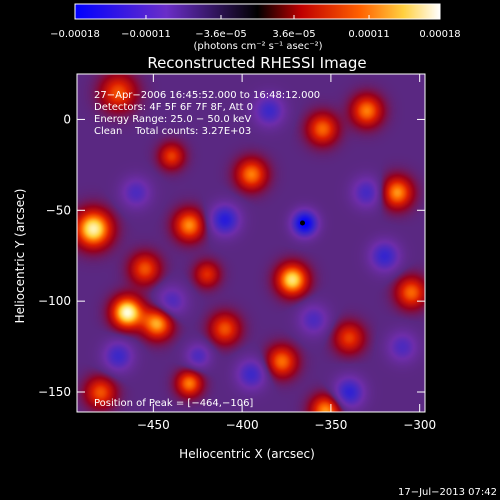 The image size is (500, 500). What do you see at coordinates (439, 34) in the screenshot?
I see `colorbar-tick-label: 0.00018` at bounding box center [439, 34].